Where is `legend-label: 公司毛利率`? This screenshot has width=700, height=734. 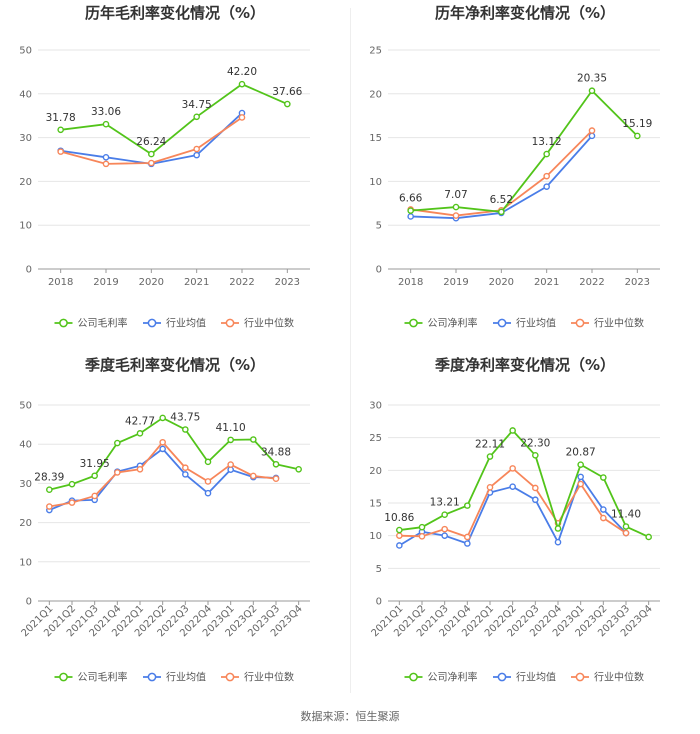
legend-label: 公司毛利率 is located at coordinates (103, 677).